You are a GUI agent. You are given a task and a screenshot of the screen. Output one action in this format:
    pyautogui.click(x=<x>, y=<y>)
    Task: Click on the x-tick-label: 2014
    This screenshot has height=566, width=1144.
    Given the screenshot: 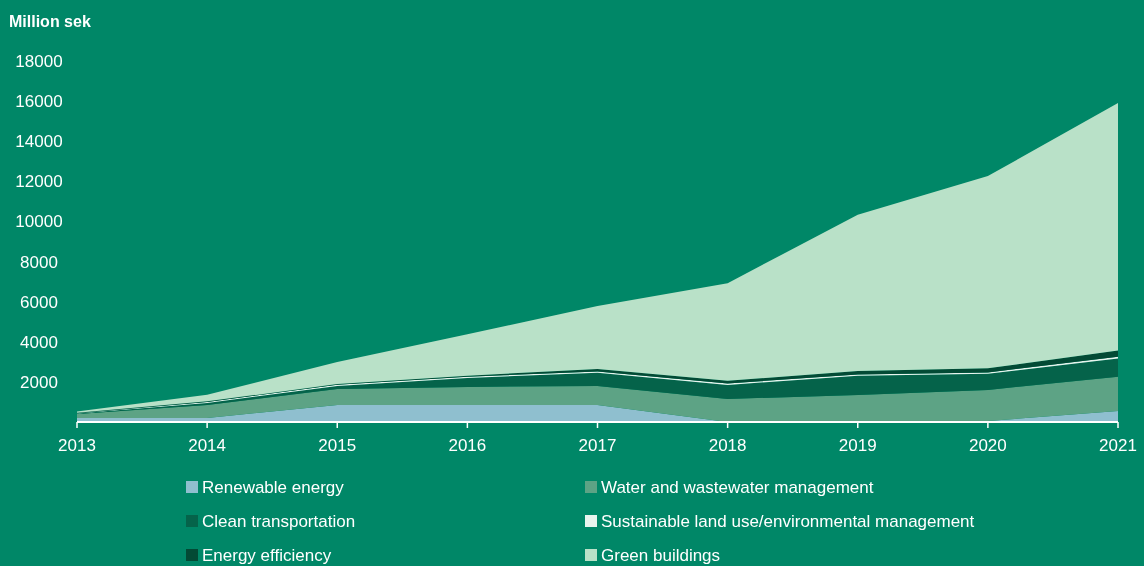 What is the action you would take?
    pyautogui.click(x=207, y=445)
    